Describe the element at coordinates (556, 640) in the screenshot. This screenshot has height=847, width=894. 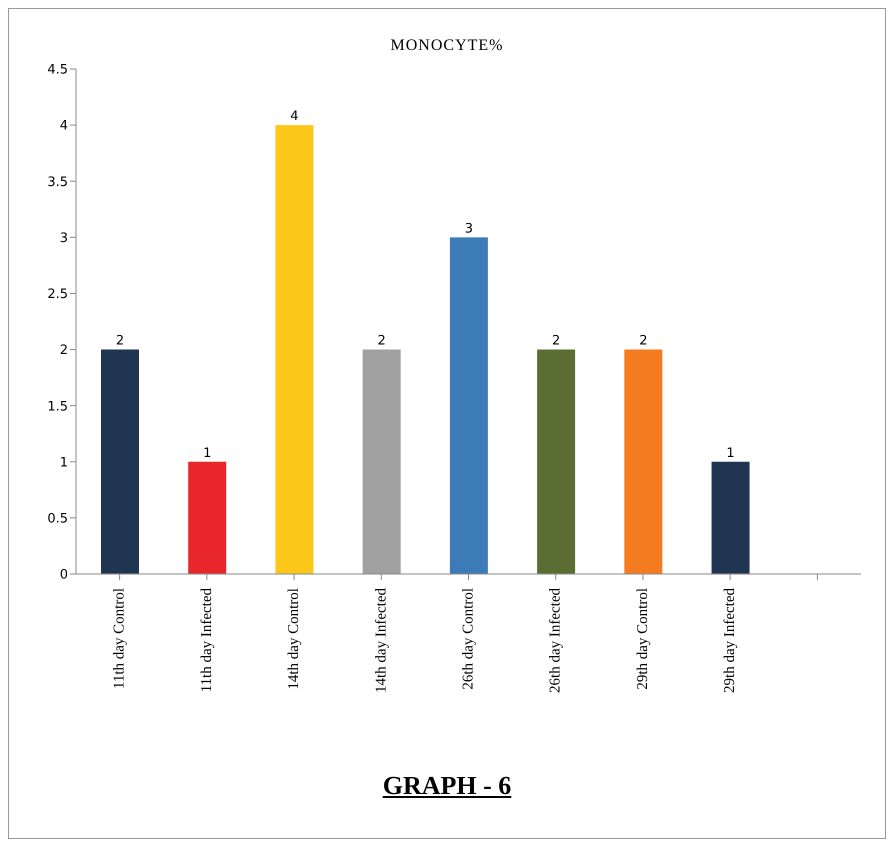
I see `x-tick-label: 26th day Infected` at that location.